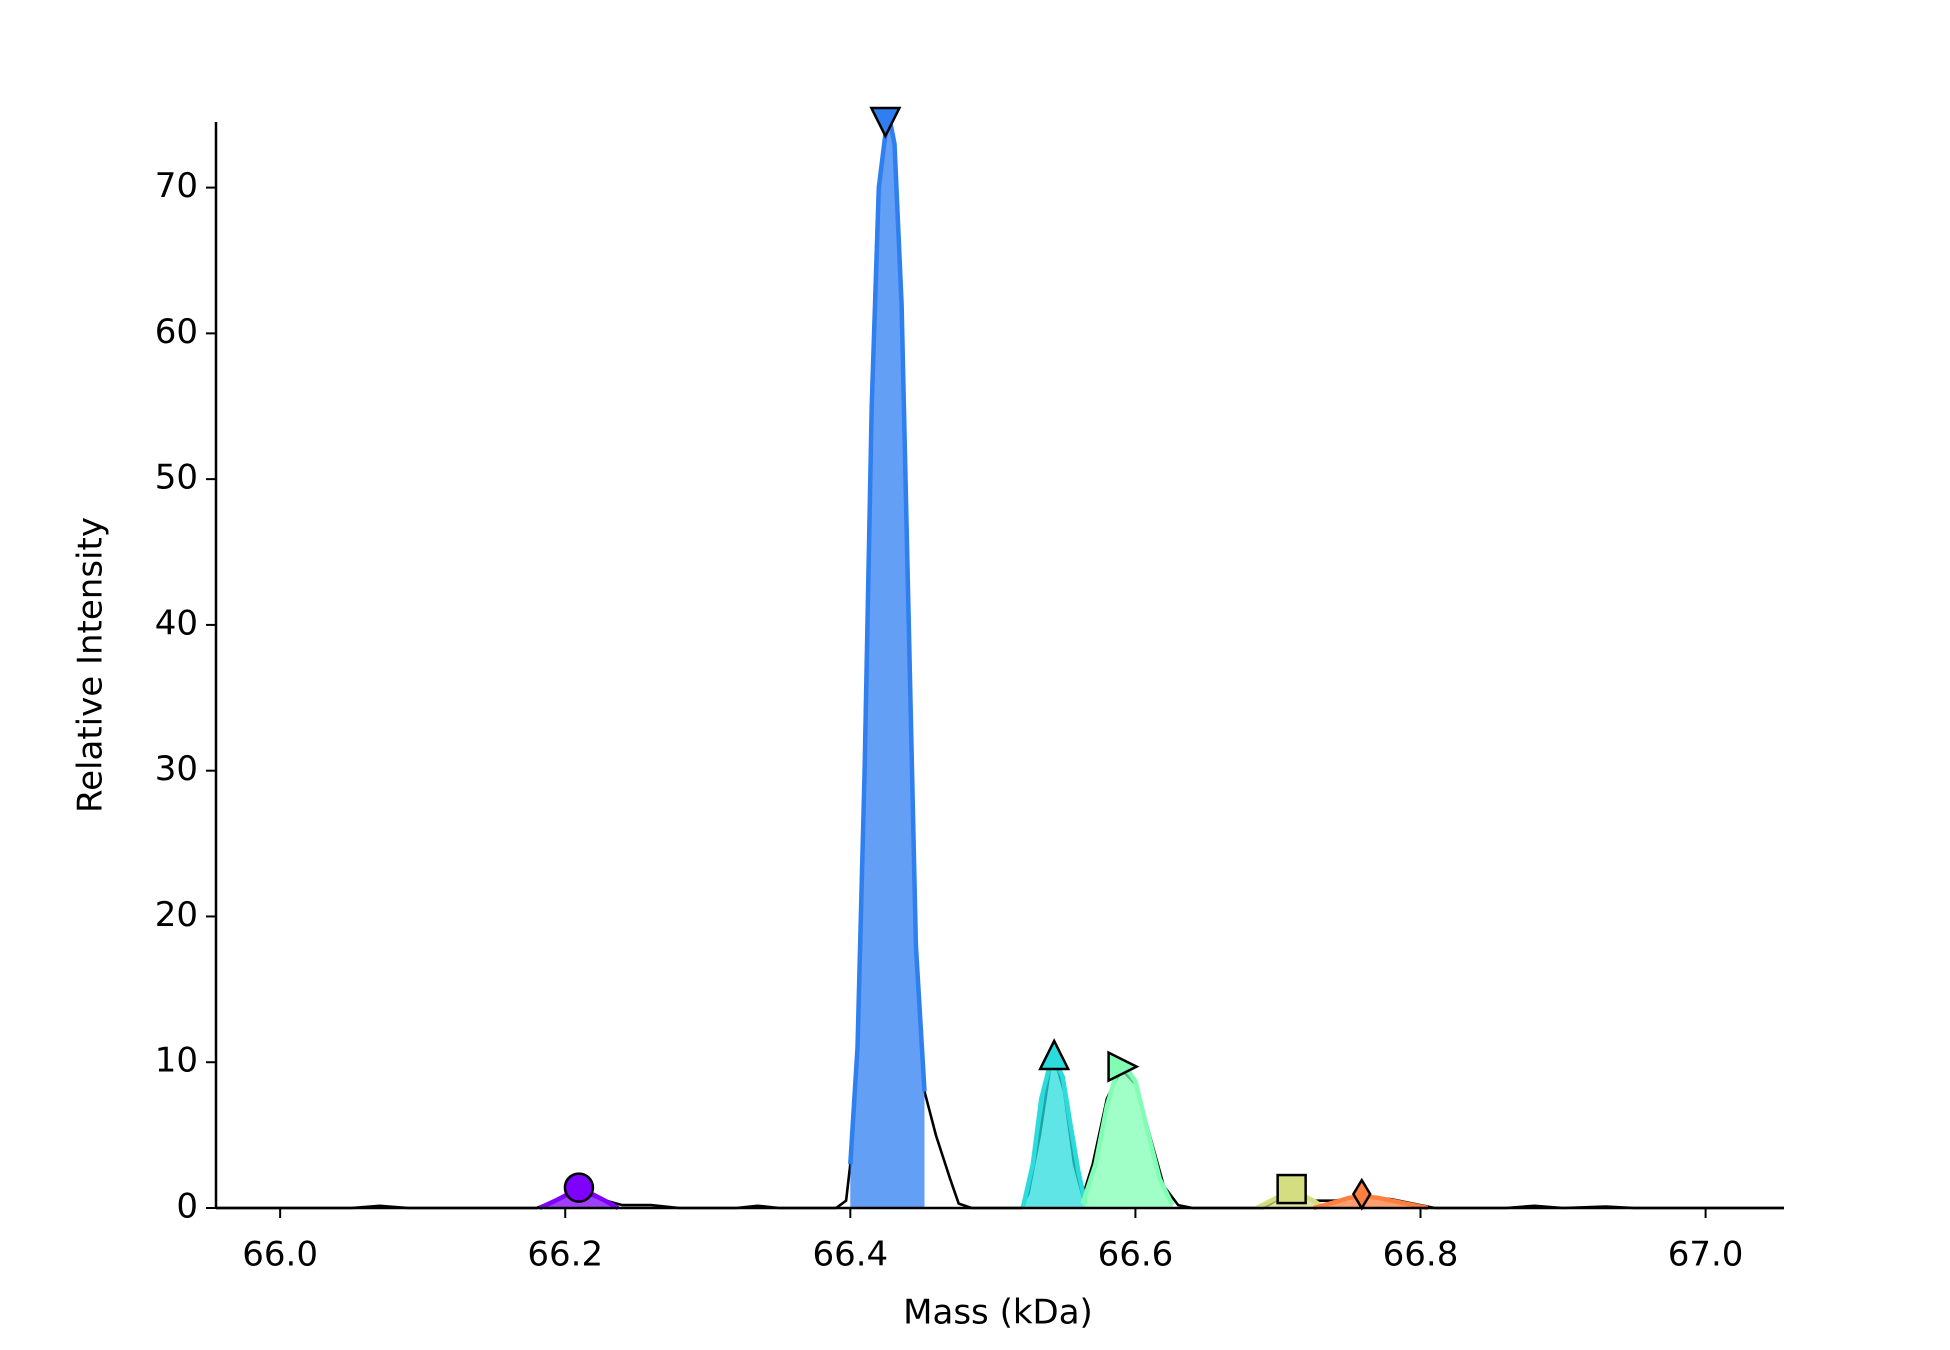  Describe the element at coordinates (91, 665) in the screenshot. I see `y-axis-label: Relative Intensity` at that location.